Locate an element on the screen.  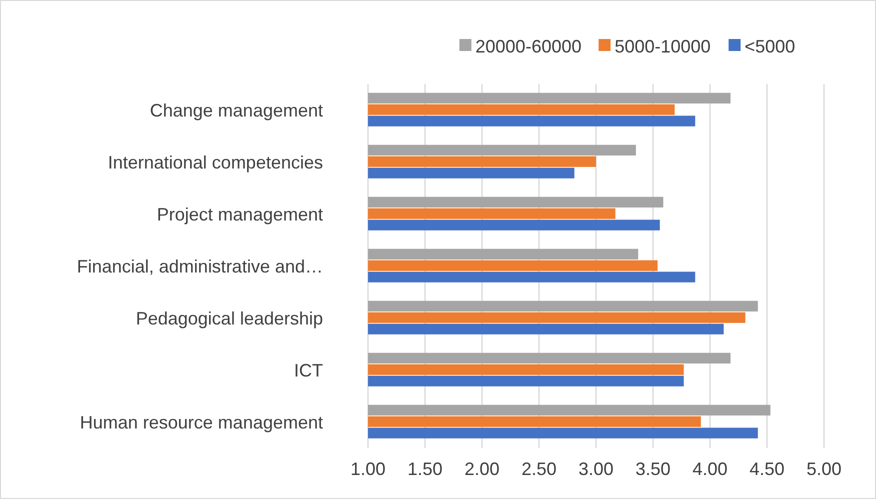
y-tick-label: ICT is located at coordinates (308, 370).